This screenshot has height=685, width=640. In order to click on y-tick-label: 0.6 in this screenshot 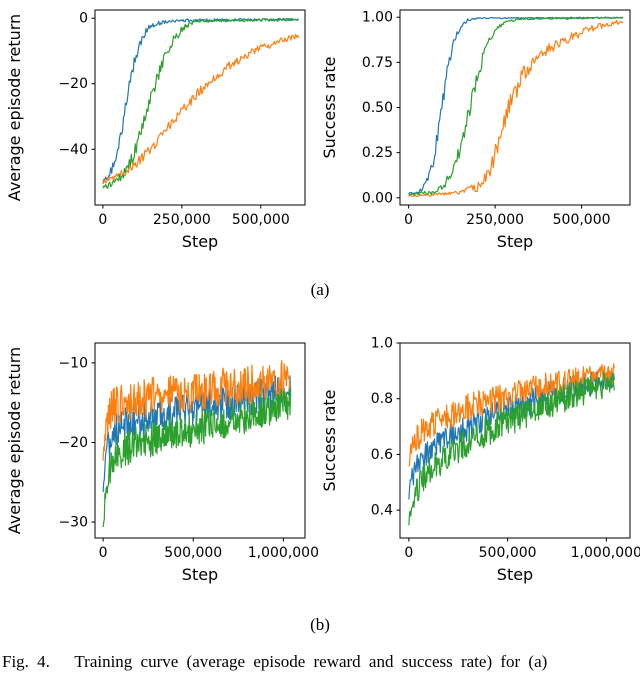, I will do `click(382, 455)`.